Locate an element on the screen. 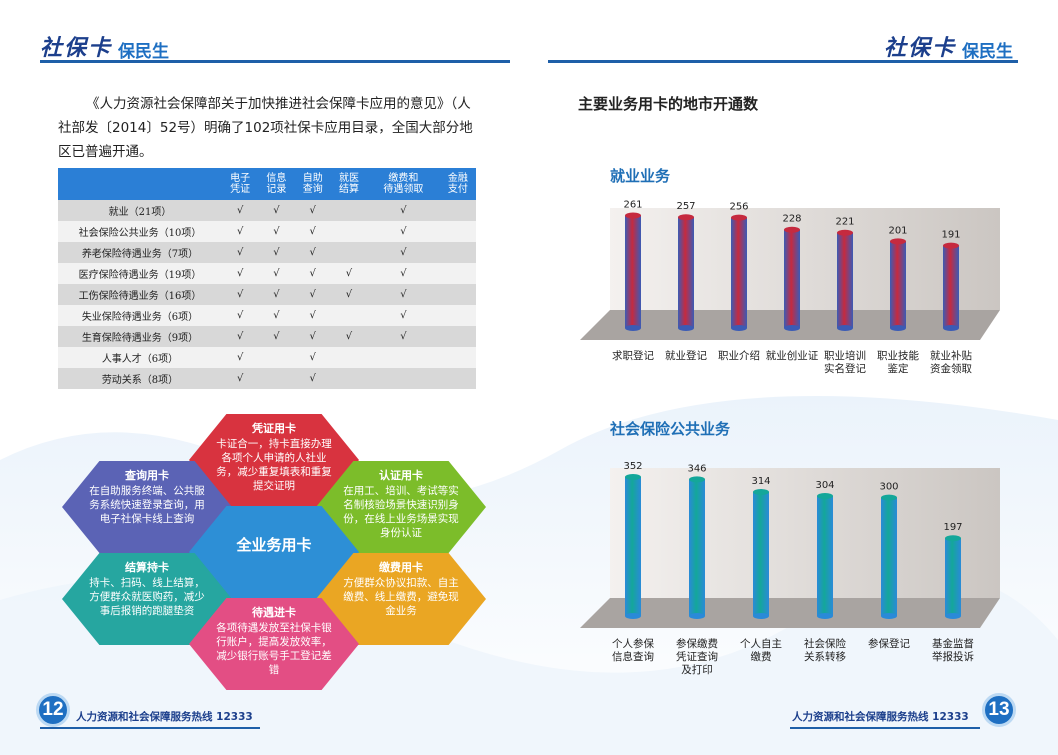 The width and height of the screenshot is (1058, 755). page-number-right: 13 is located at coordinates (999, 710).